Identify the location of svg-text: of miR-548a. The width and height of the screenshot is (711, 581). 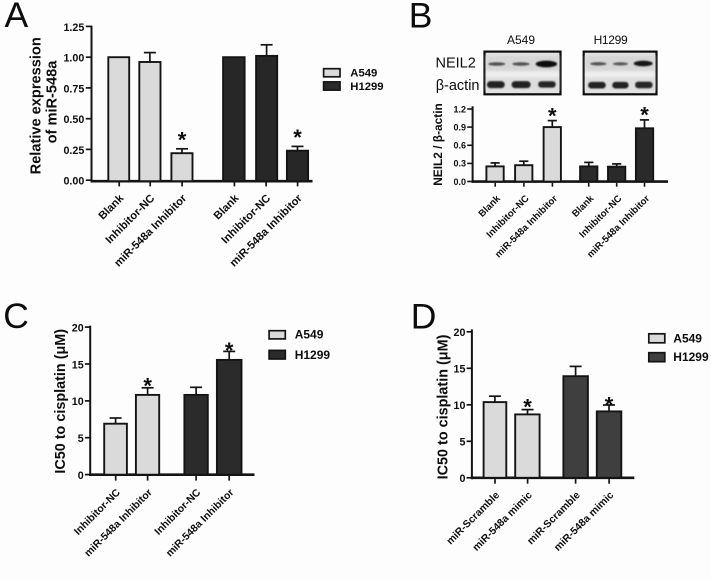
(52, 102).